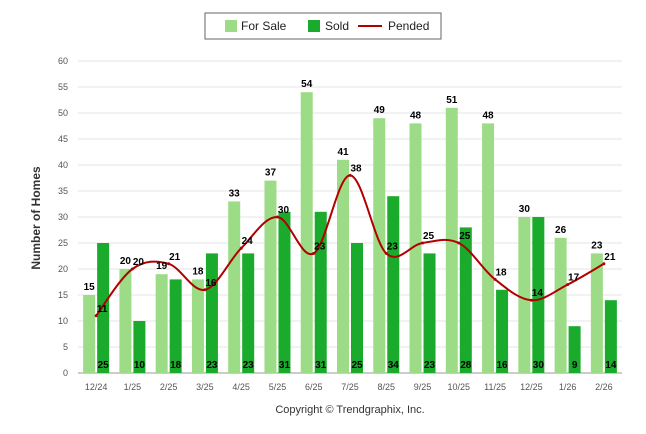  Describe the element at coordinates (65, 347) in the screenshot. I see `y-tick-label: 5` at that location.